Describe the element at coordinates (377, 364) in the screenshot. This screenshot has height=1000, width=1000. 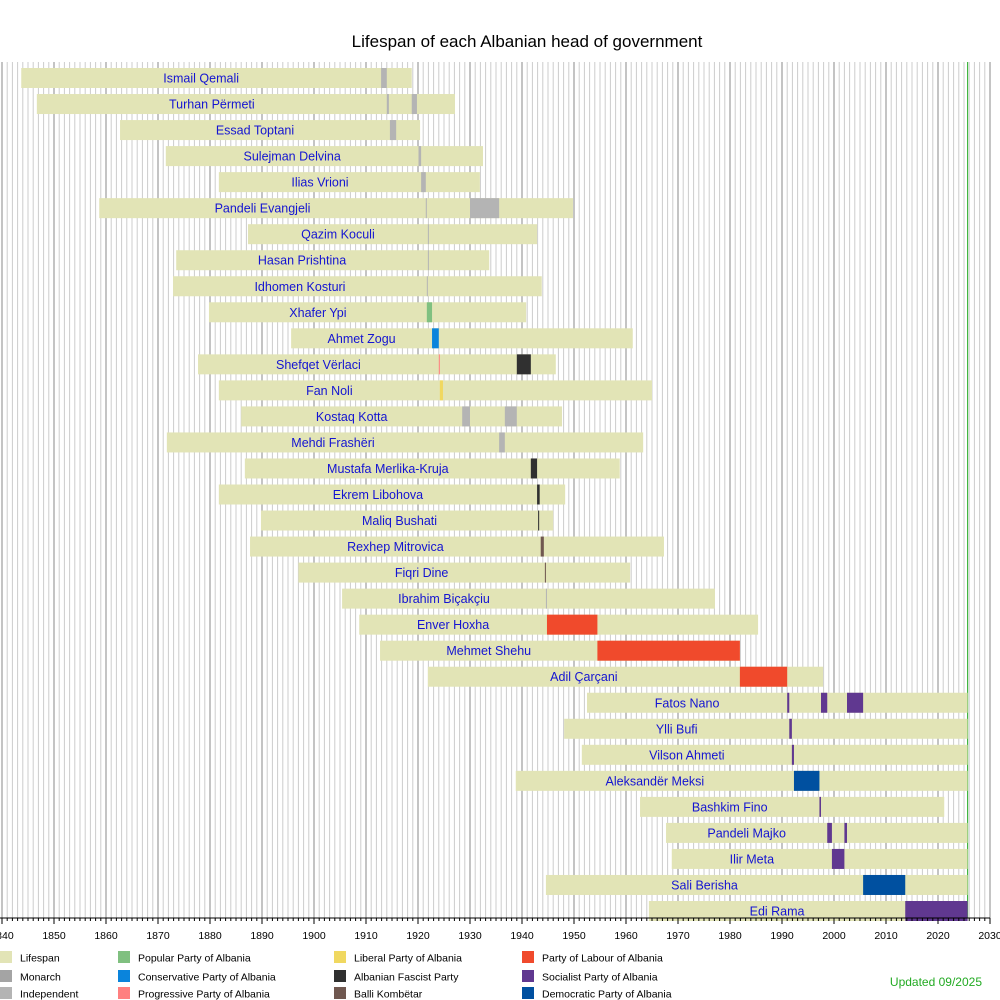
I see `person-row: Shefqet Vërlaci` at that location.